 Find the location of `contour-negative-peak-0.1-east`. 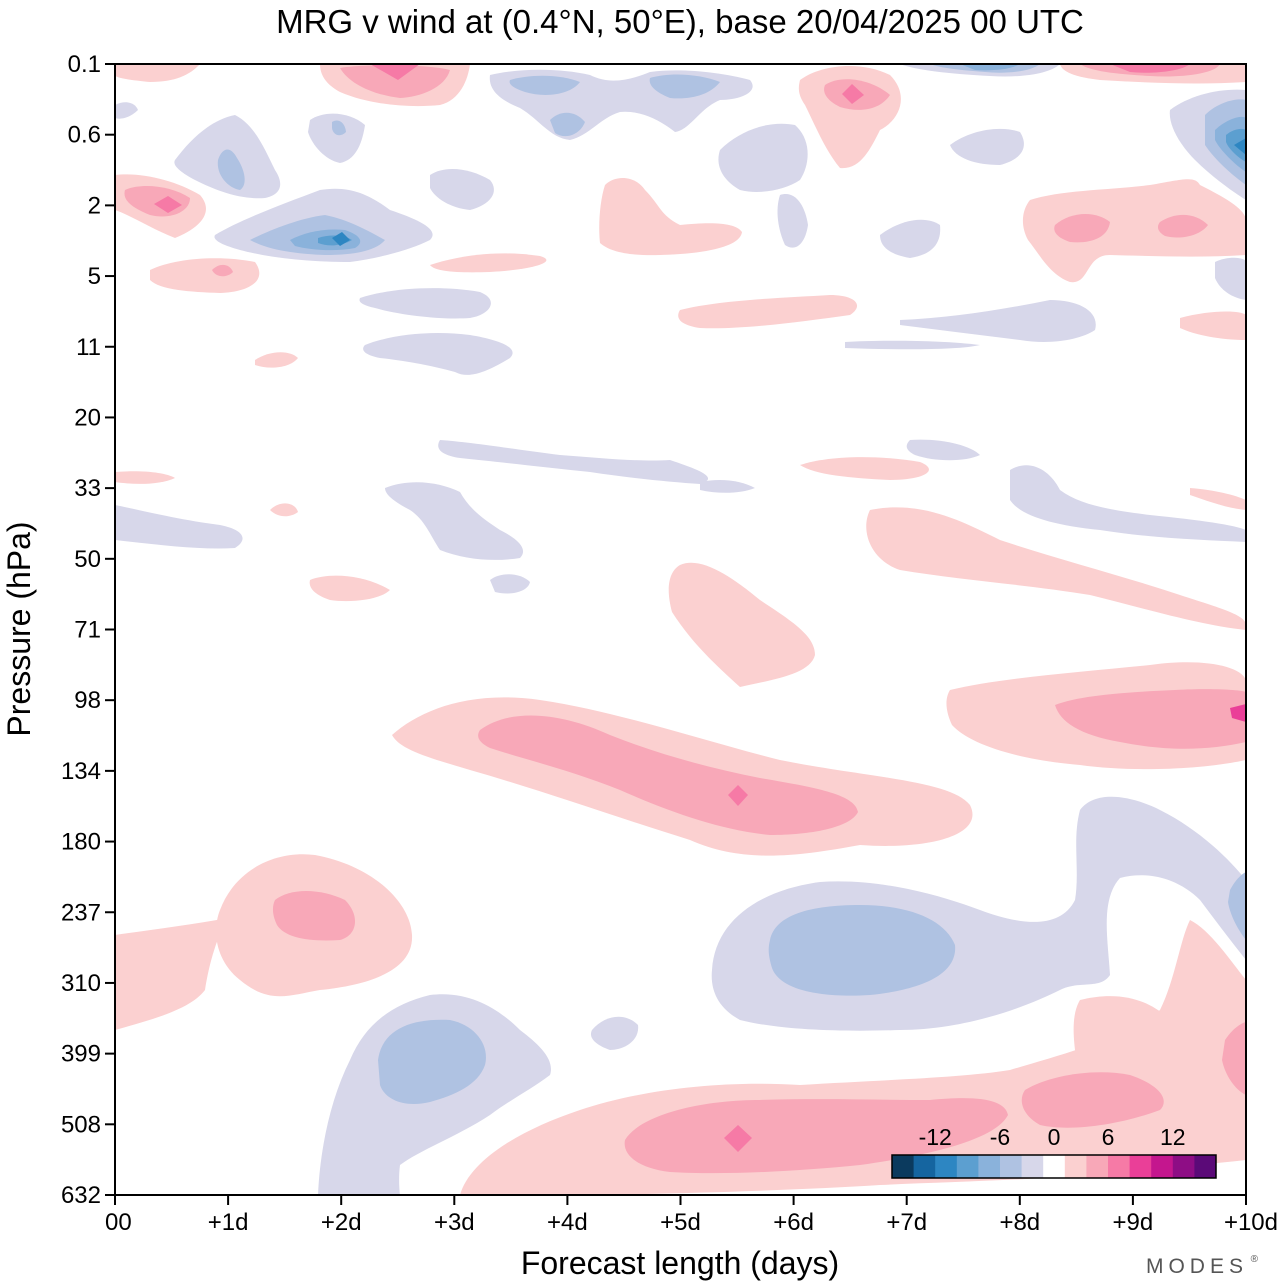

contour-negative-peak-0.1-east is located at coordinates (990, 67).